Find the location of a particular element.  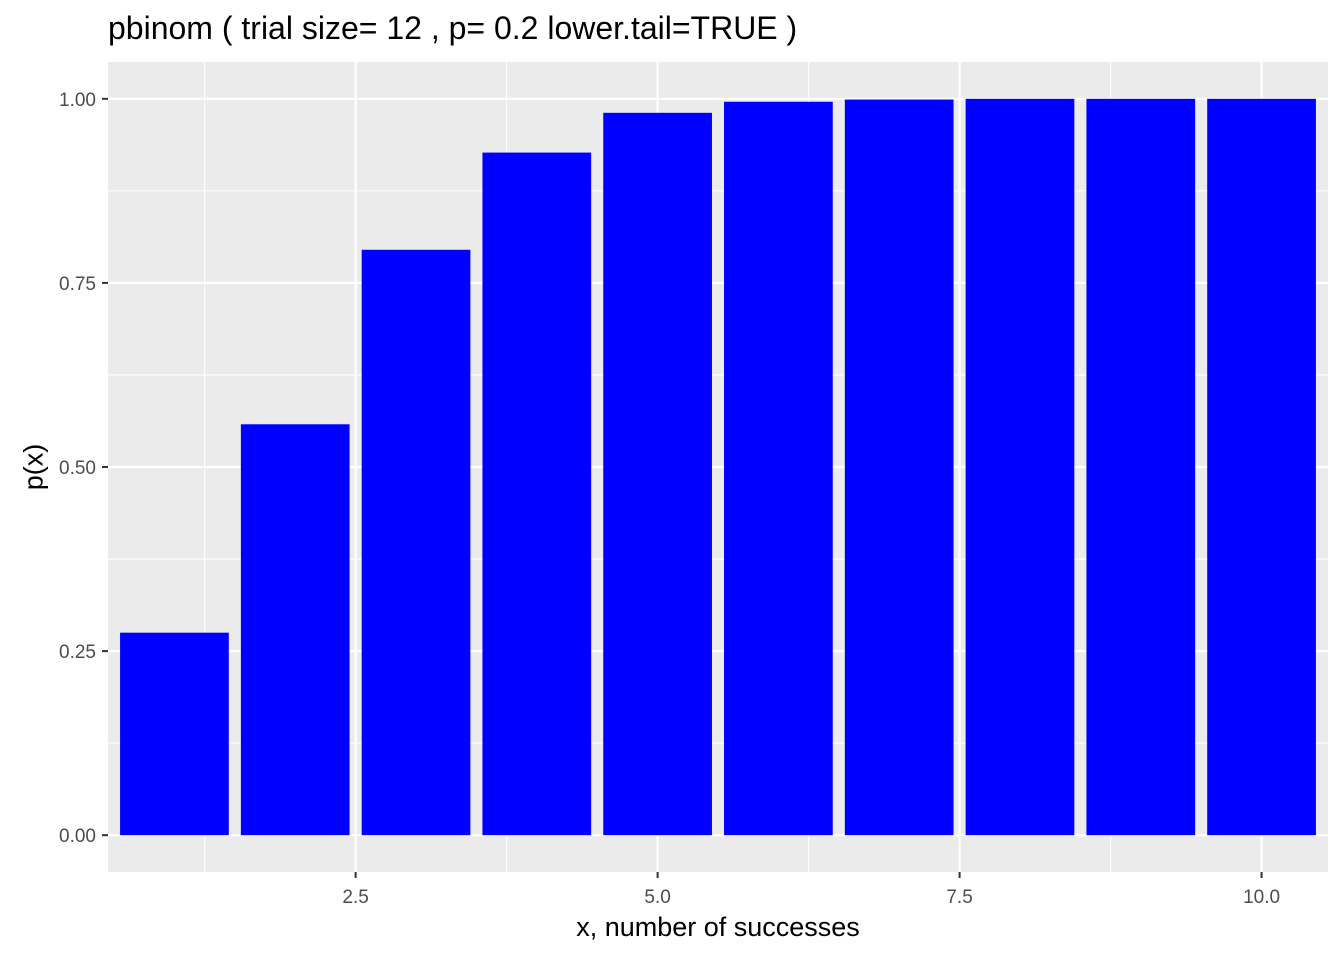

y-axis-ticks: 0.00 0.25 0.50 0.75 1.00 is located at coordinates (83, 468).